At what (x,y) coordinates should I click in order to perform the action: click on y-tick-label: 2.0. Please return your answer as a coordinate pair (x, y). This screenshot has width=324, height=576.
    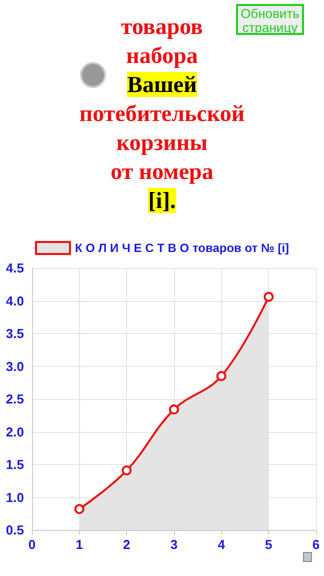
    Looking at the image, I should click on (15, 432).